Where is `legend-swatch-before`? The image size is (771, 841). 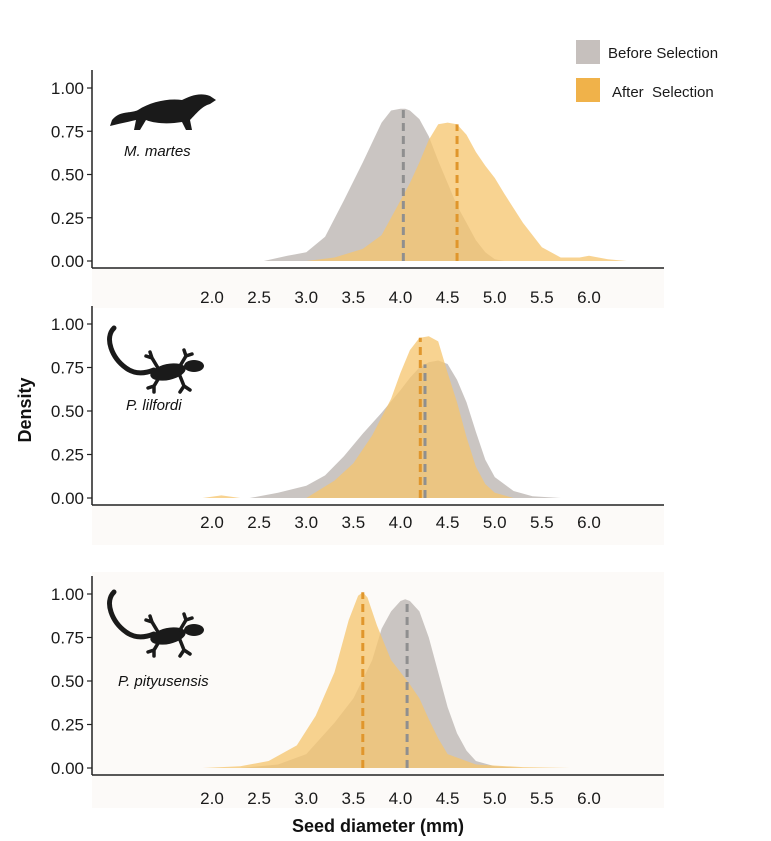
legend-swatch-before is located at coordinates (588, 52).